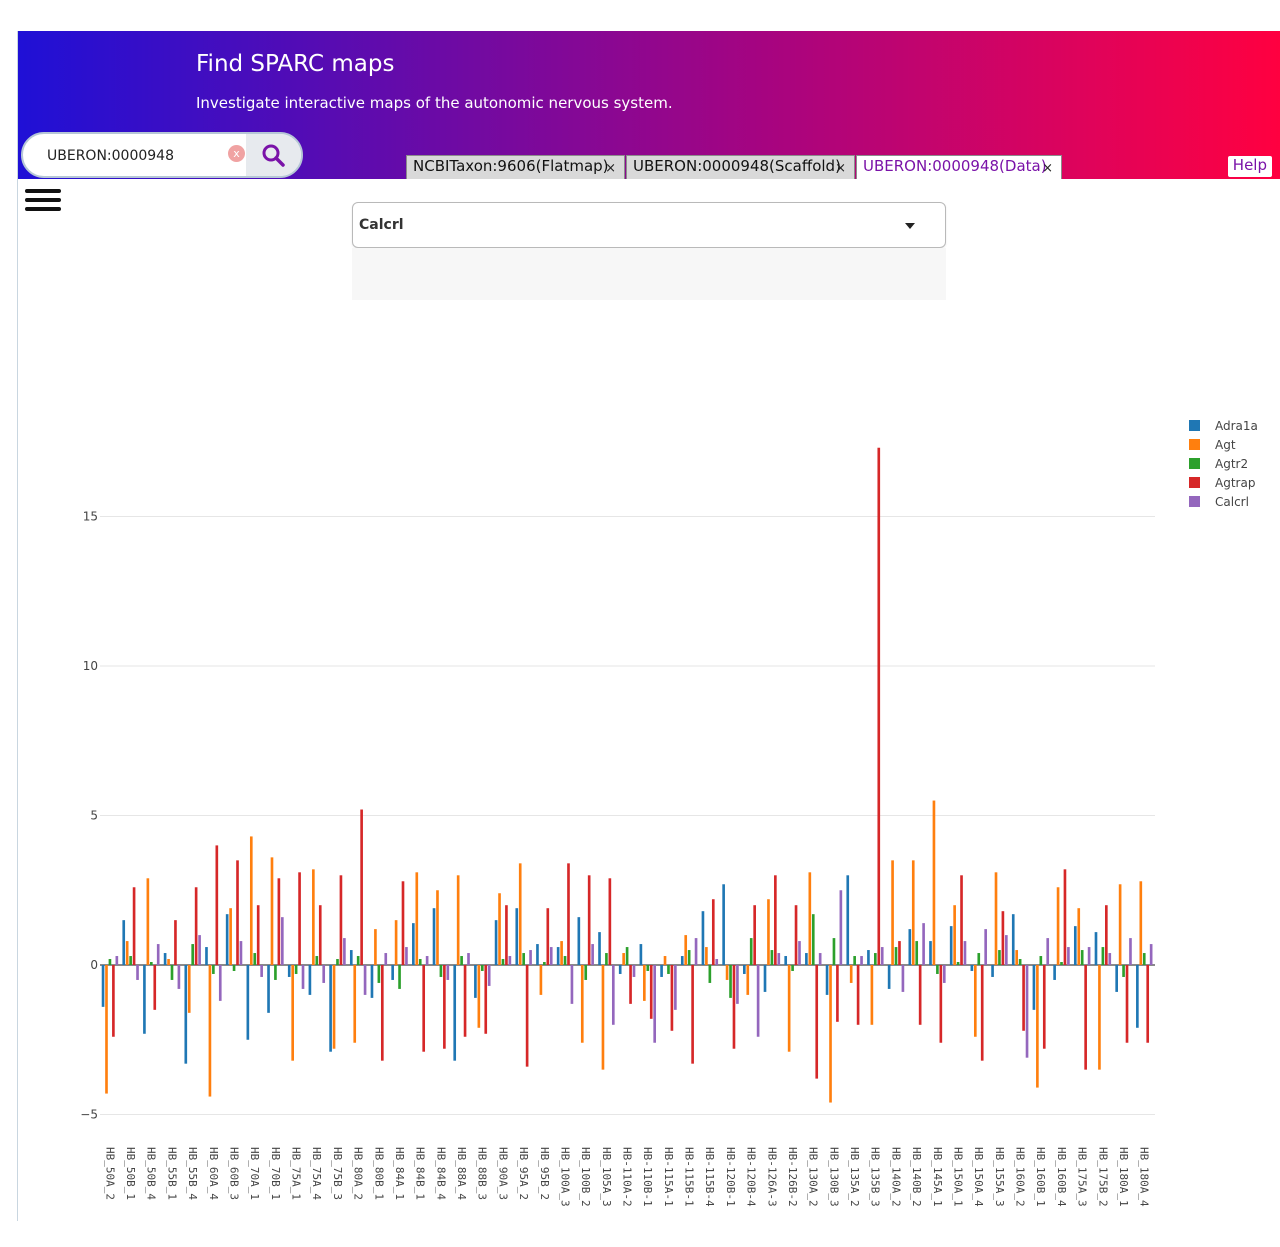 This screenshot has height=1247, width=1280. I want to click on tab-data: UBERON:0000948(Data) ×, so click(959, 167).